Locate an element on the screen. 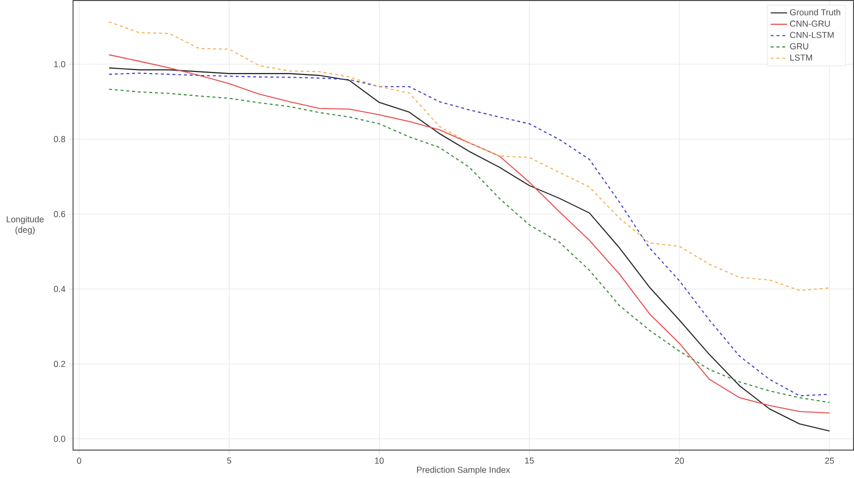 The image size is (854, 478). x-tick-label: 20 is located at coordinates (679, 461).